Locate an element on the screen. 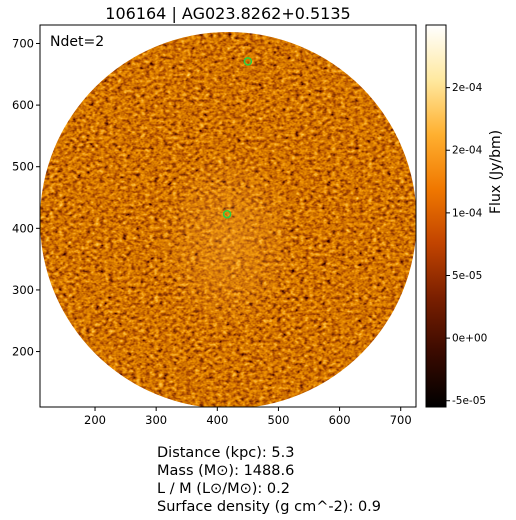  y-tick-label: 400 is located at coordinates (23, 228).